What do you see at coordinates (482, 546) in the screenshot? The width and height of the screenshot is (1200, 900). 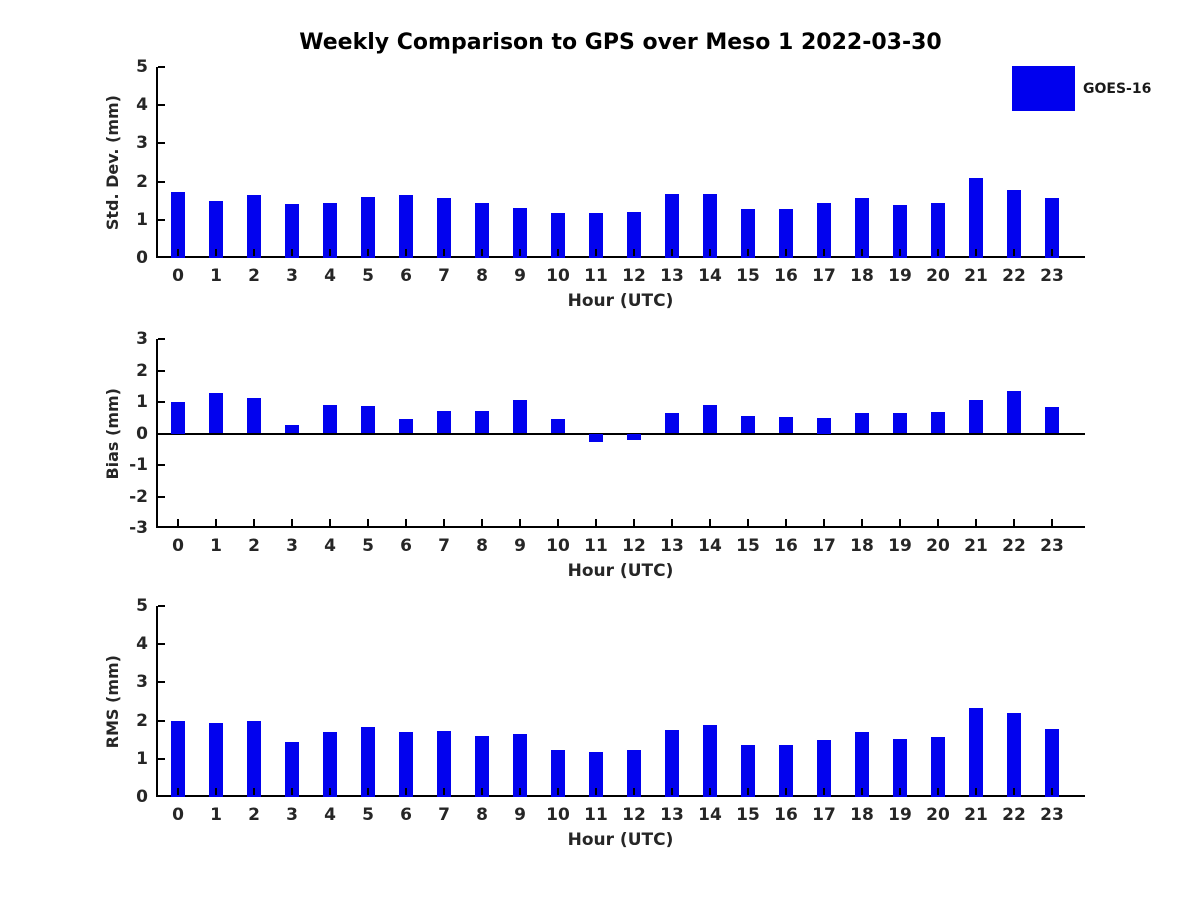 I see `x-tick-label: 8` at bounding box center [482, 546].